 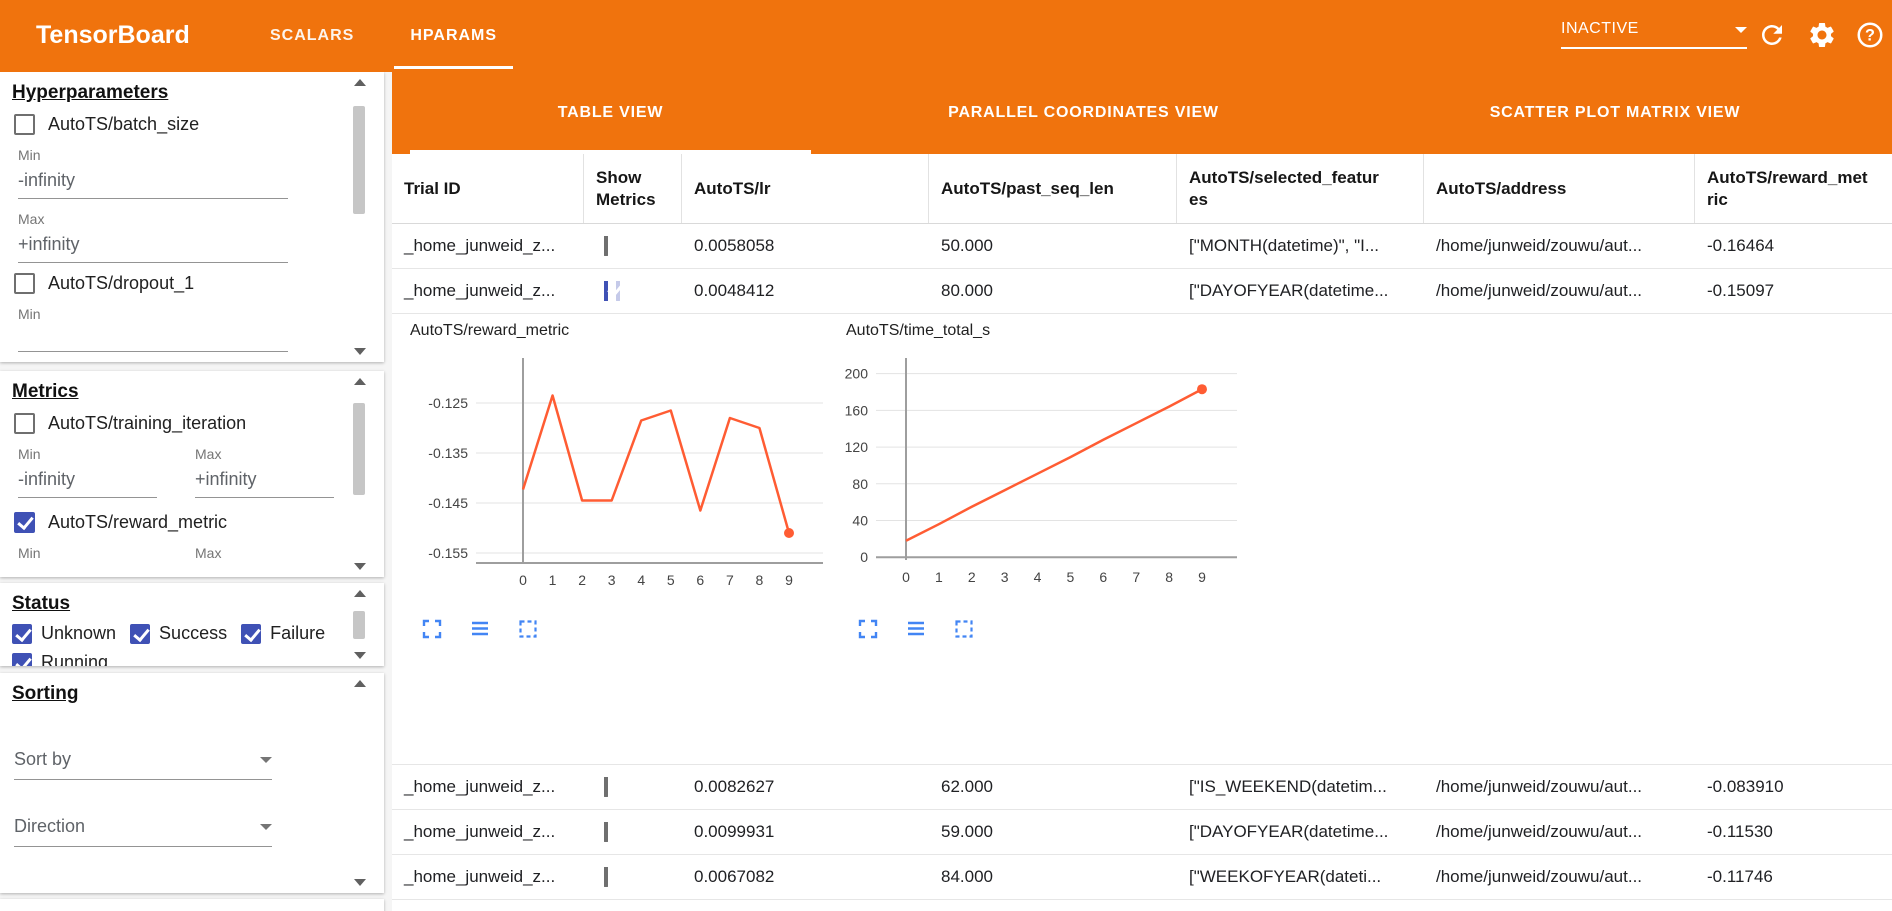 What do you see at coordinates (1300, 188) in the screenshot?
I see `column-header-selected-features: AutoTS/selected_features` at bounding box center [1300, 188].